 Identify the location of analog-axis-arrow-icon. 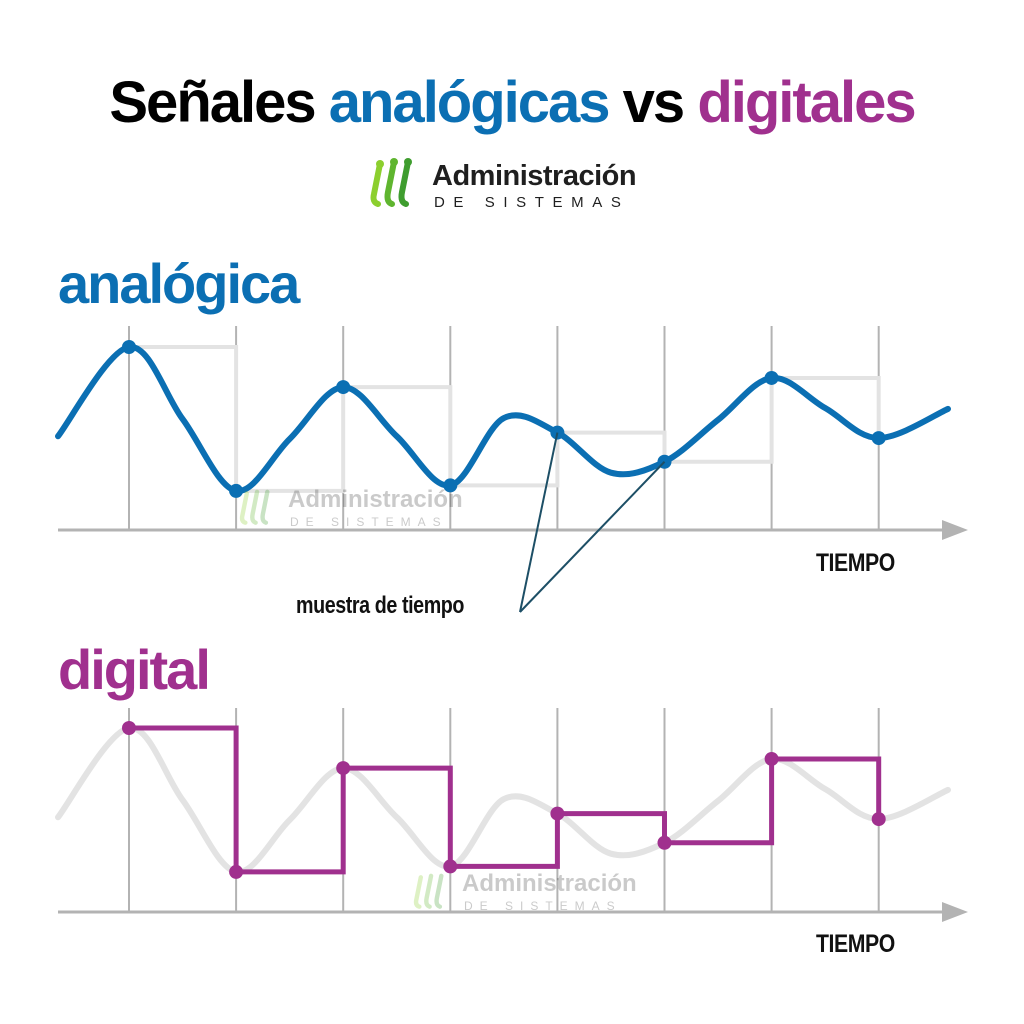
(955, 530).